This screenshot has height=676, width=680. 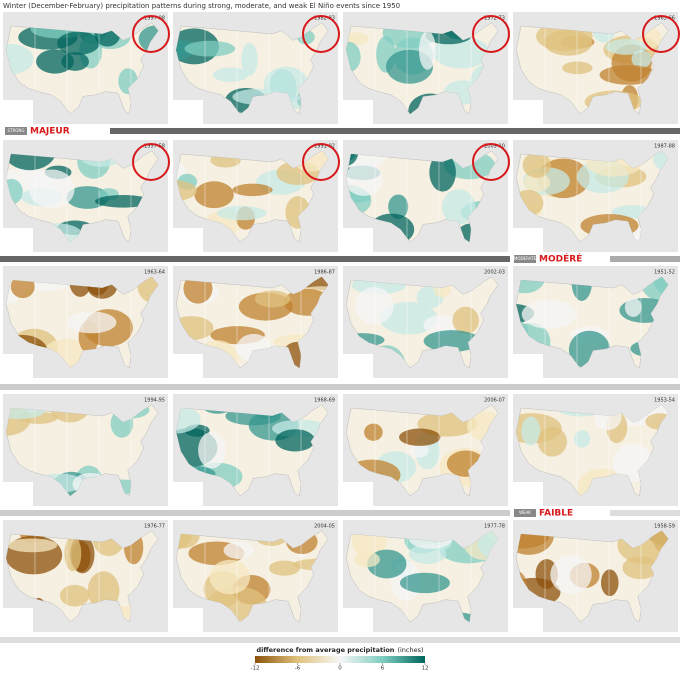 I want to click on year-label: 2009-10, so click(x=494, y=147).